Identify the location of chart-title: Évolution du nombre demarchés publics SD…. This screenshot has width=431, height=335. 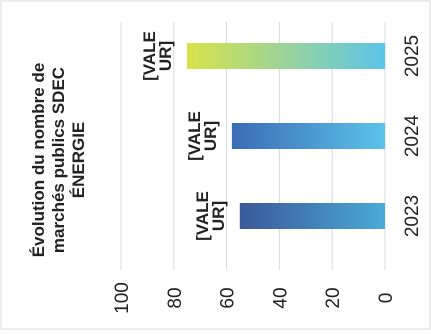
(58, 160).